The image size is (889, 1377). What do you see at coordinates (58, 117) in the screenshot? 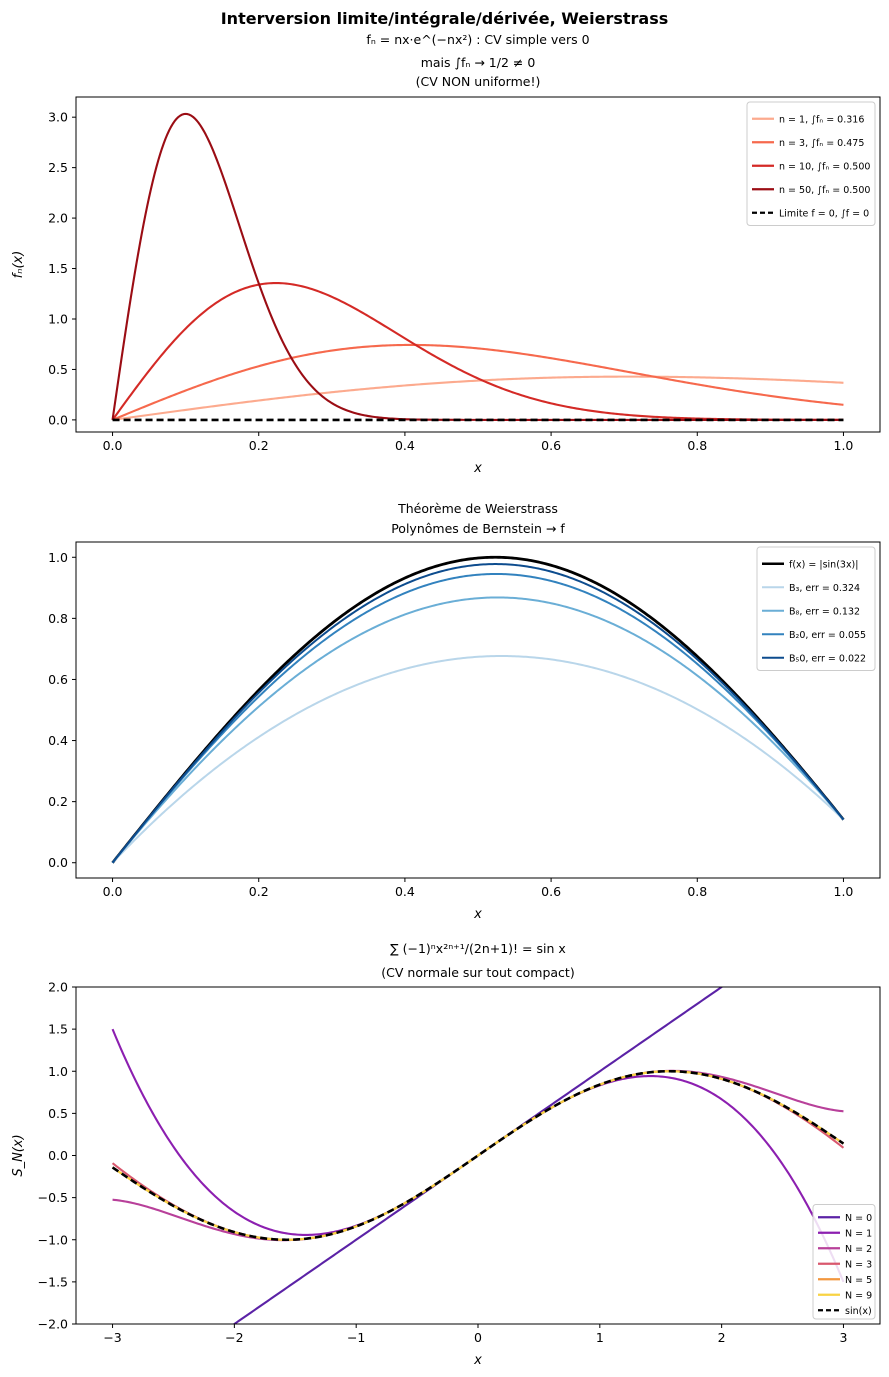
I see `y-tick-label: 3.0` at bounding box center [58, 117].